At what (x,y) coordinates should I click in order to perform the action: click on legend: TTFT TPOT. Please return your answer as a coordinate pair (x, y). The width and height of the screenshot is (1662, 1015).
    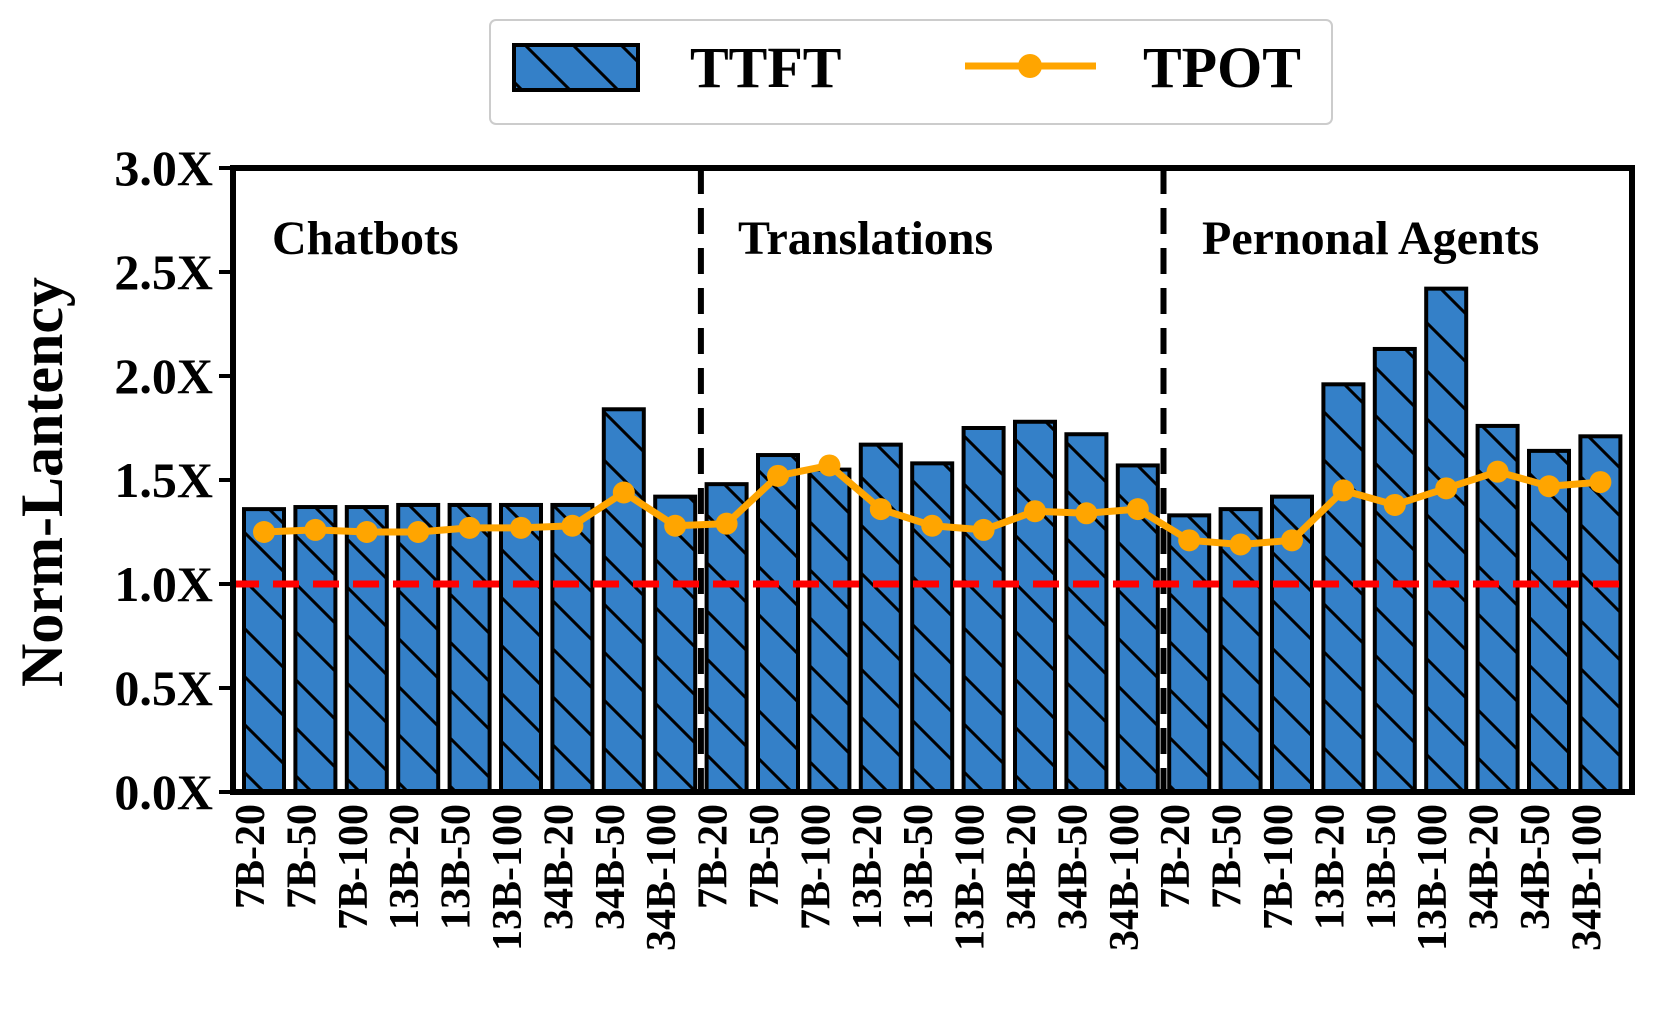
    Looking at the image, I should click on (911, 72).